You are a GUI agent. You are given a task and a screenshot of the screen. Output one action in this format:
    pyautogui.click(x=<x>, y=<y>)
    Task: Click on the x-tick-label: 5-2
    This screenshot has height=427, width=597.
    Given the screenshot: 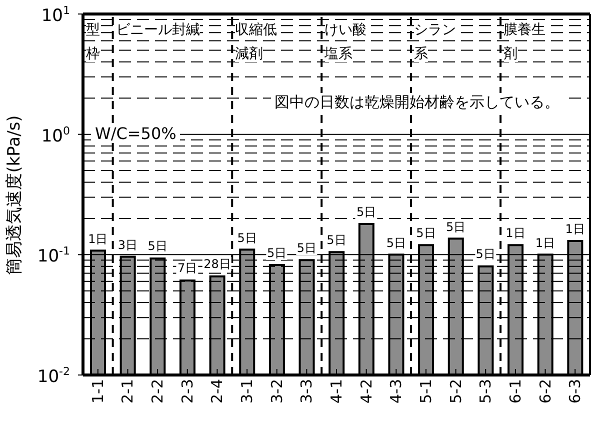 What is the action you would take?
    pyautogui.click(x=455, y=391)
    